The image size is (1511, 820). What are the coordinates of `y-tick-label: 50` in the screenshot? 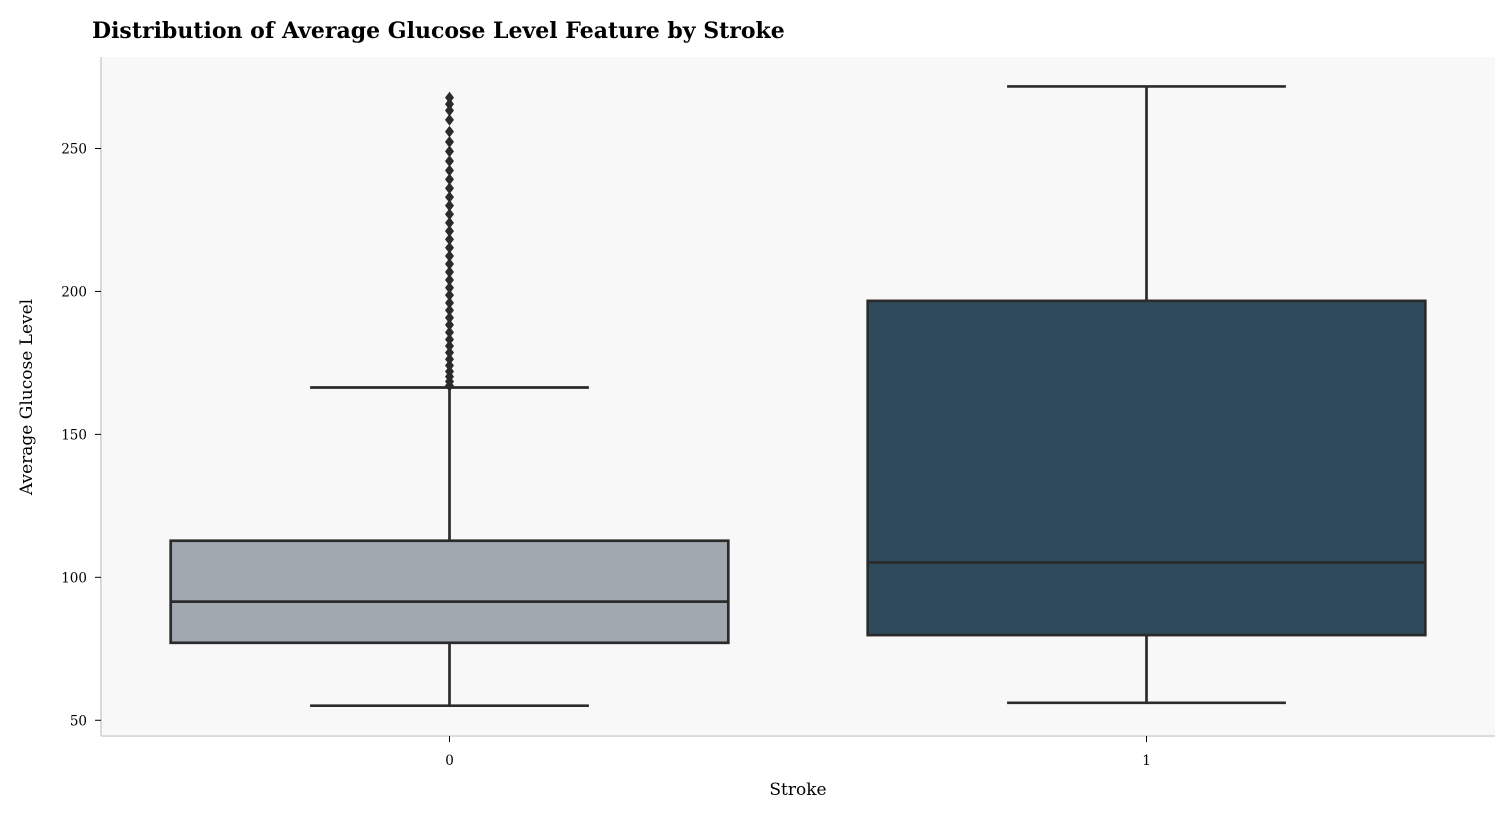 It's located at (78, 721).